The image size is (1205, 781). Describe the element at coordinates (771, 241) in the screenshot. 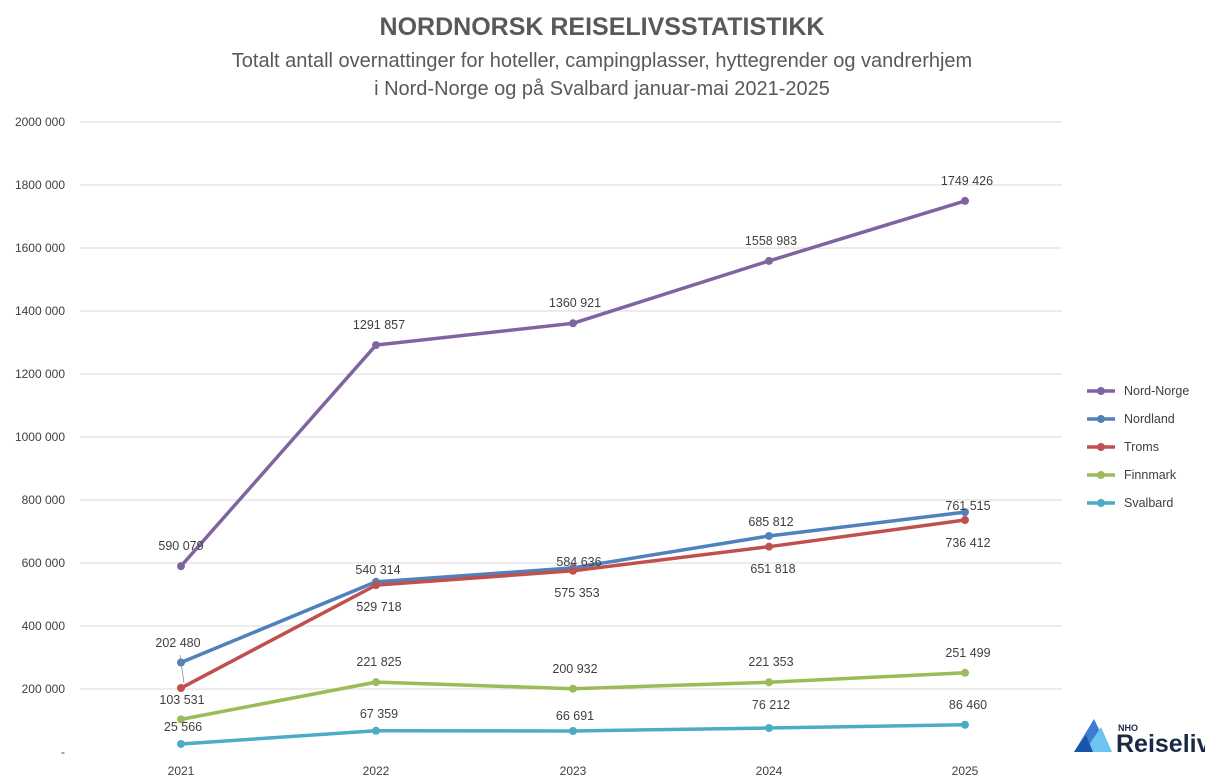

I see `data-label: 1558 983` at that location.